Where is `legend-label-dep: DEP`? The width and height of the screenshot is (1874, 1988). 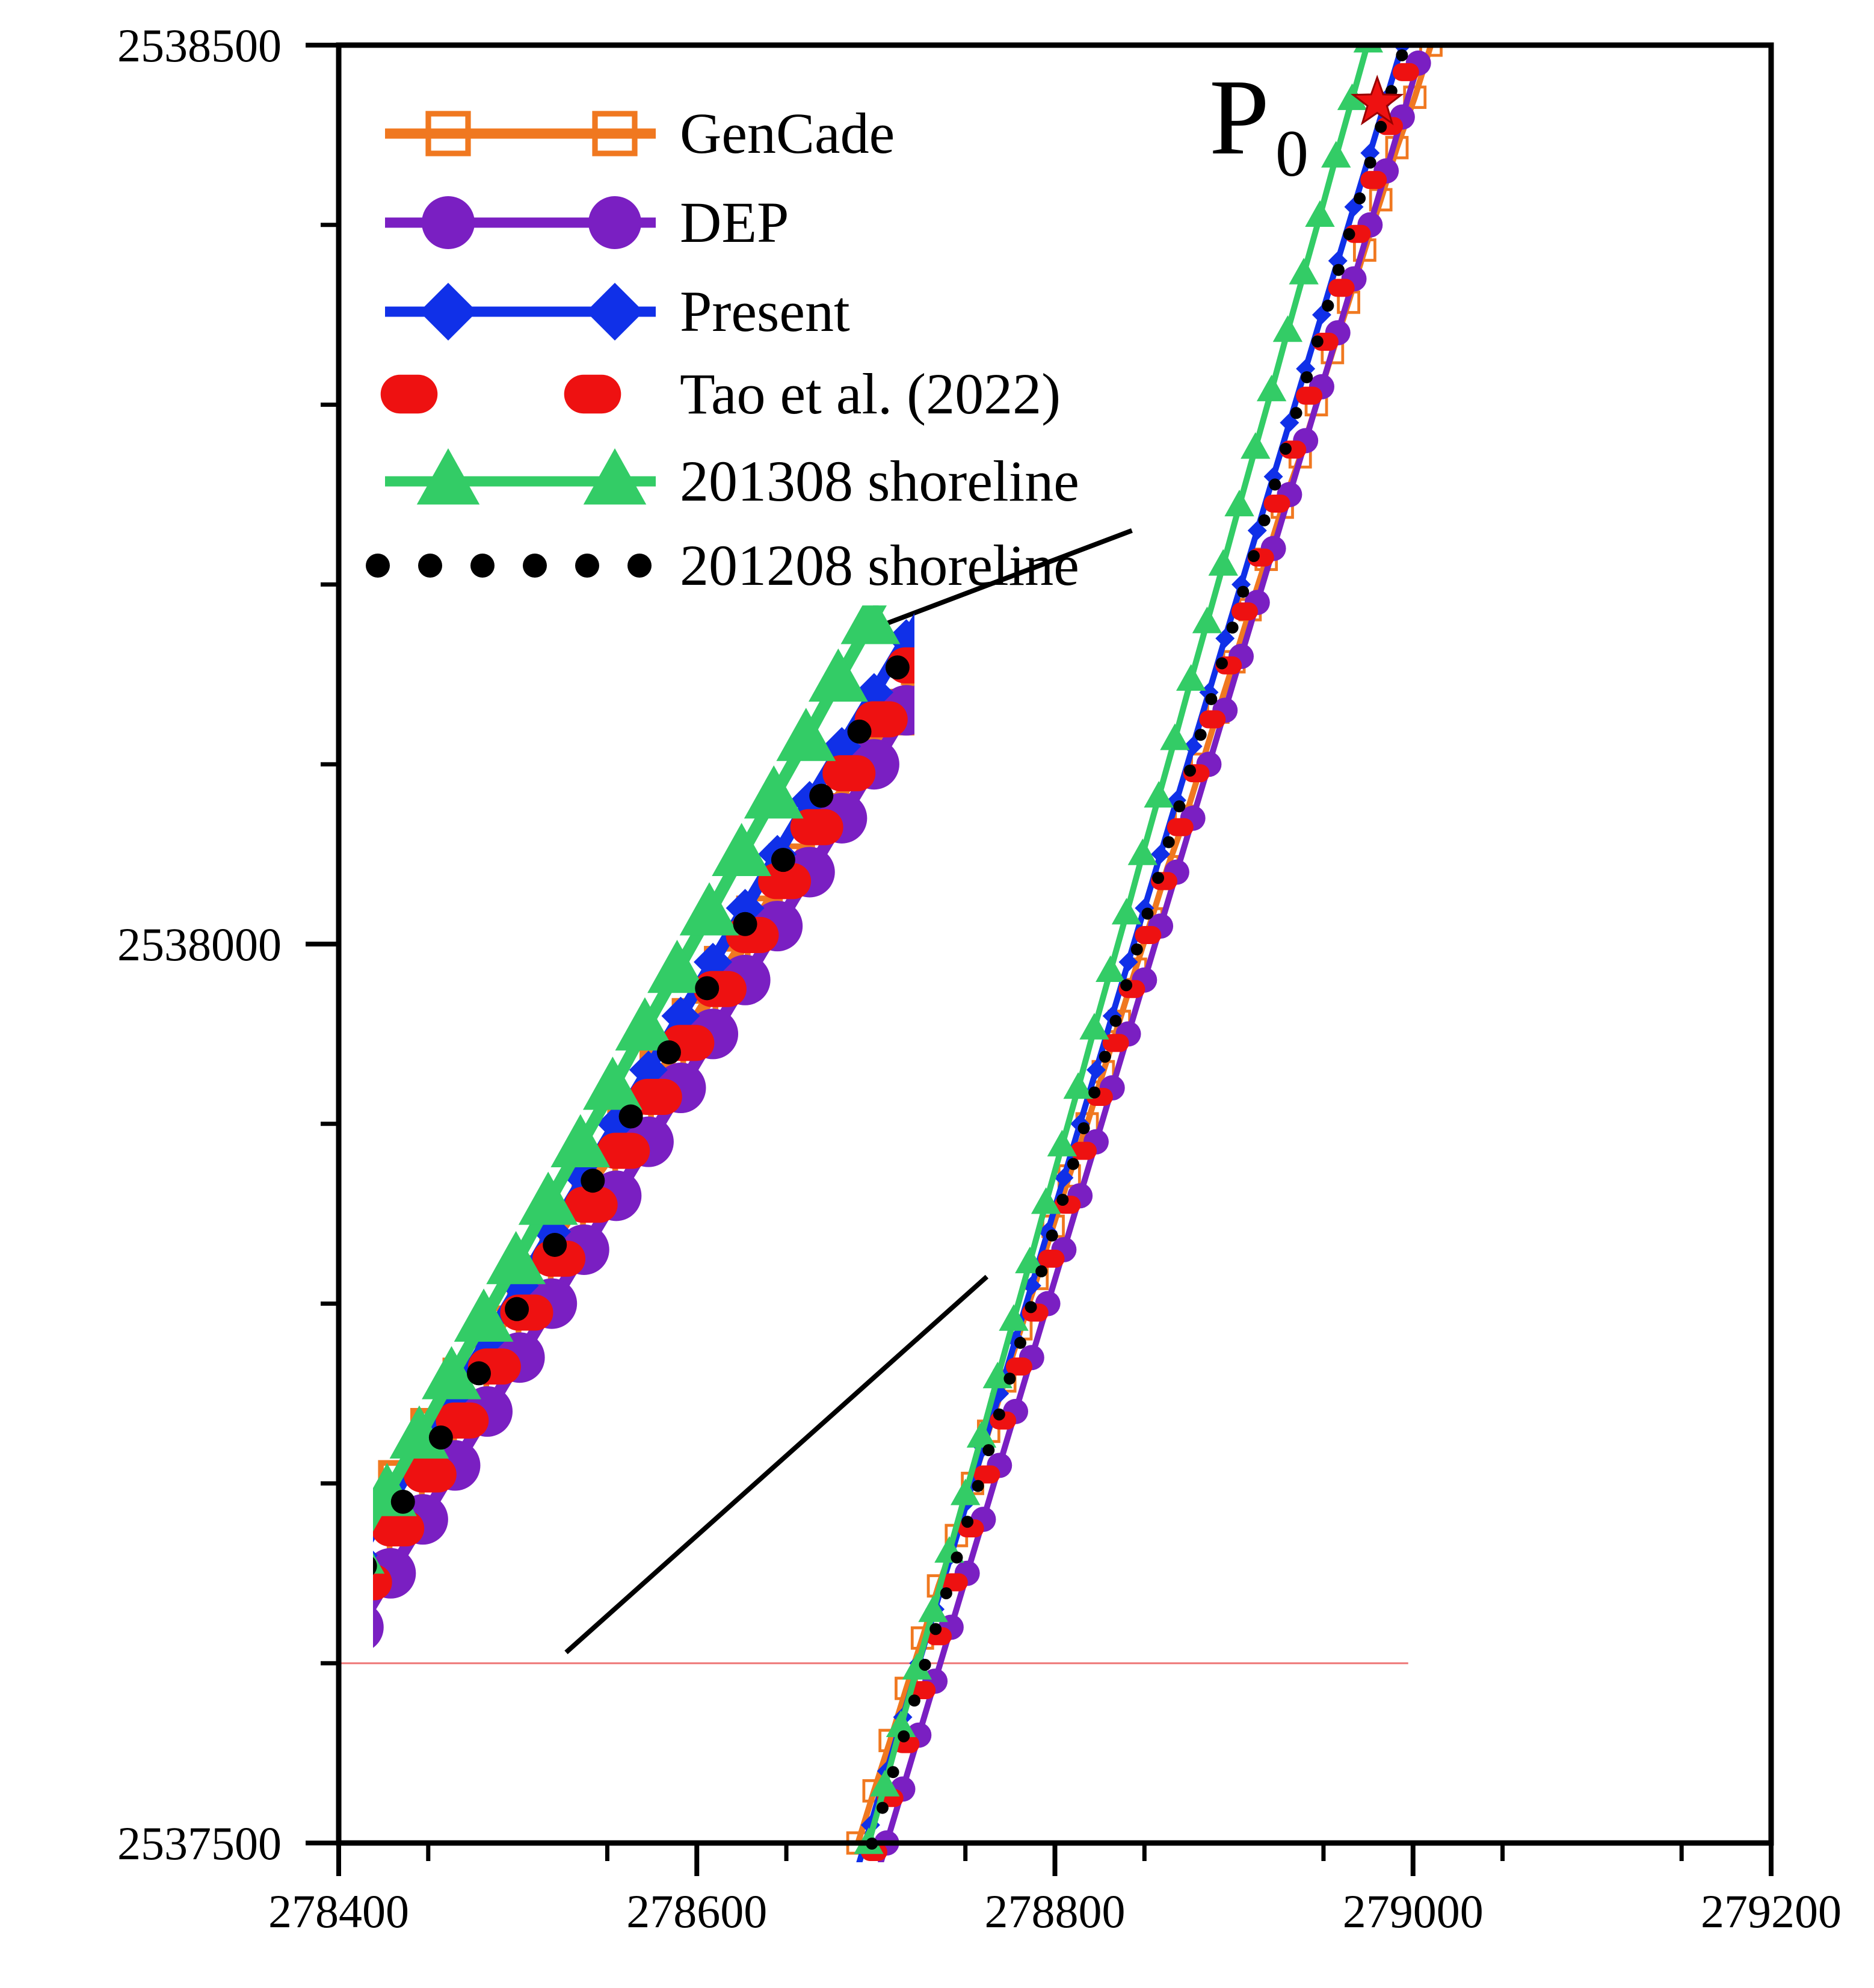
legend-label-dep: DEP is located at coordinates (734, 222).